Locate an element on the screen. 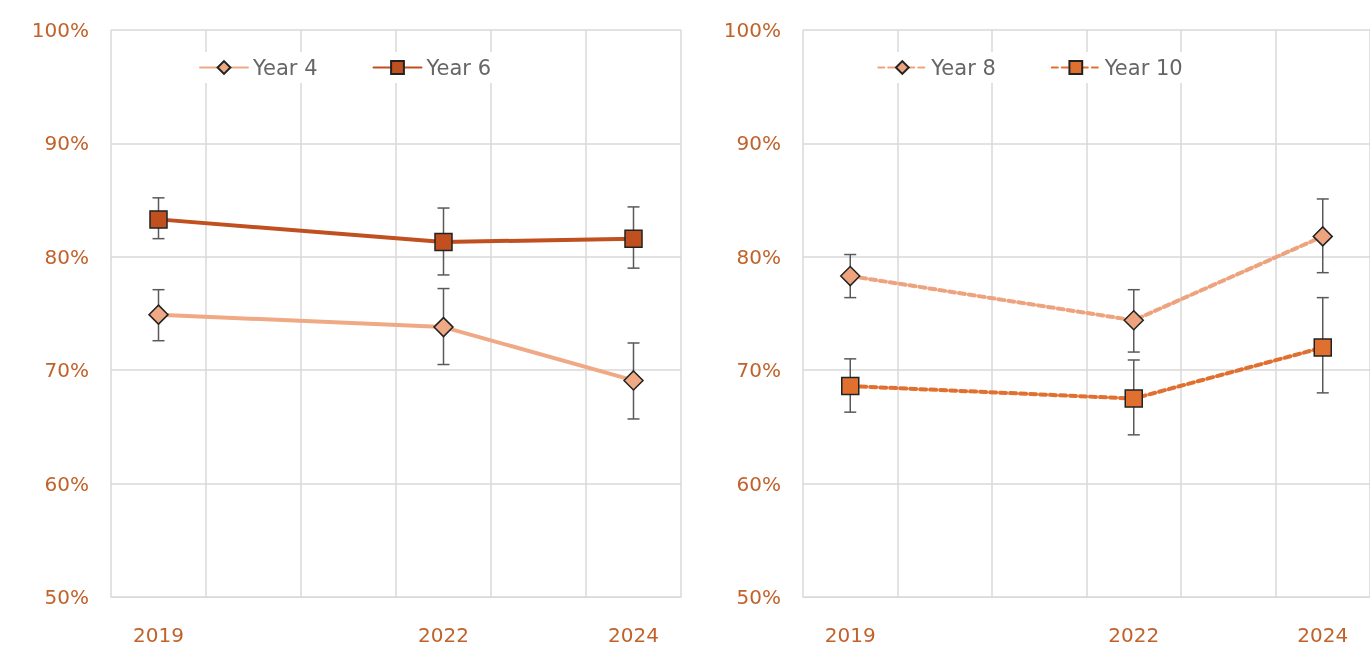  legend-label: Year 4 is located at coordinates (285, 67).